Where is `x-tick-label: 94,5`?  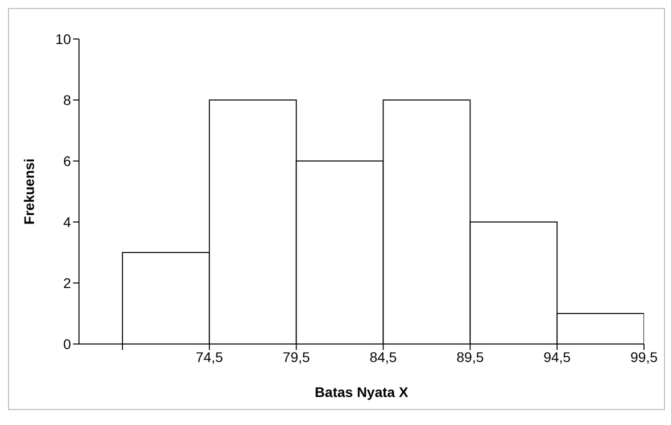 x-tick-label: 94,5 is located at coordinates (557, 356).